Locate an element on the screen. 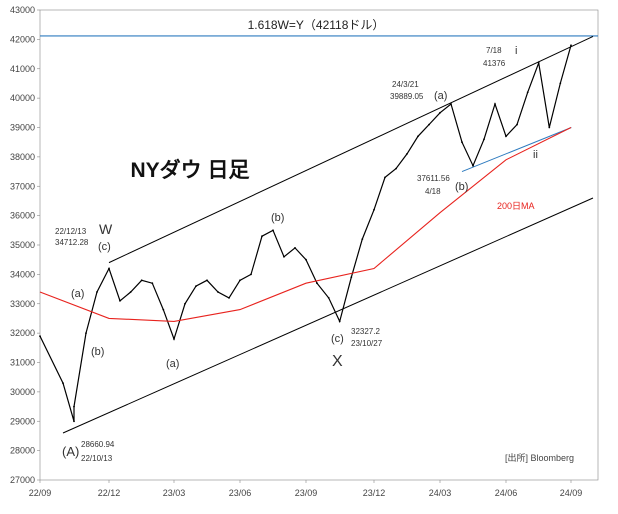  x-tick-label: 23/06 is located at coordinates (240, 493).